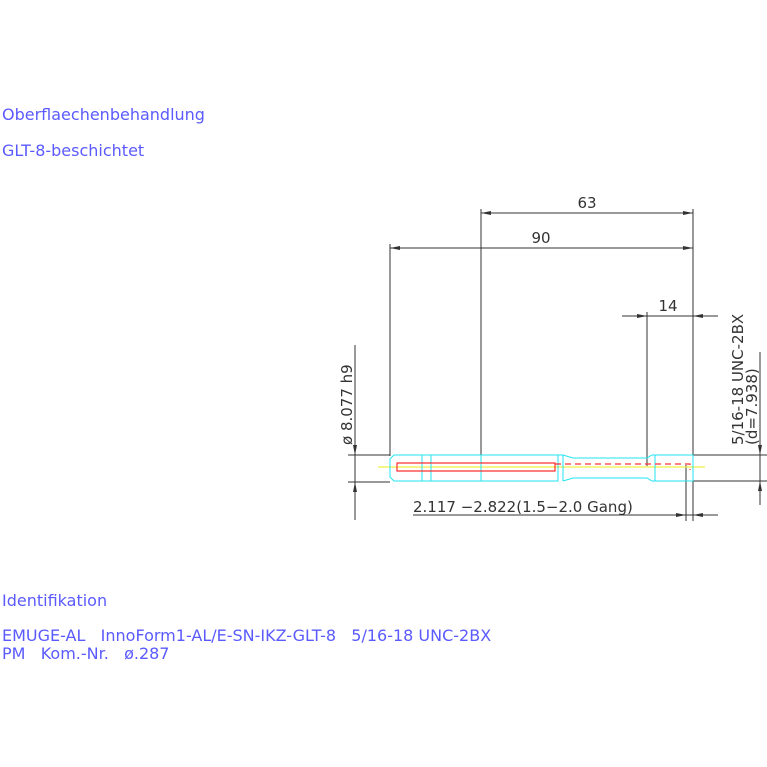  I want to click on surface-label: Oberflaechenbehandlung, so click(103, 114).